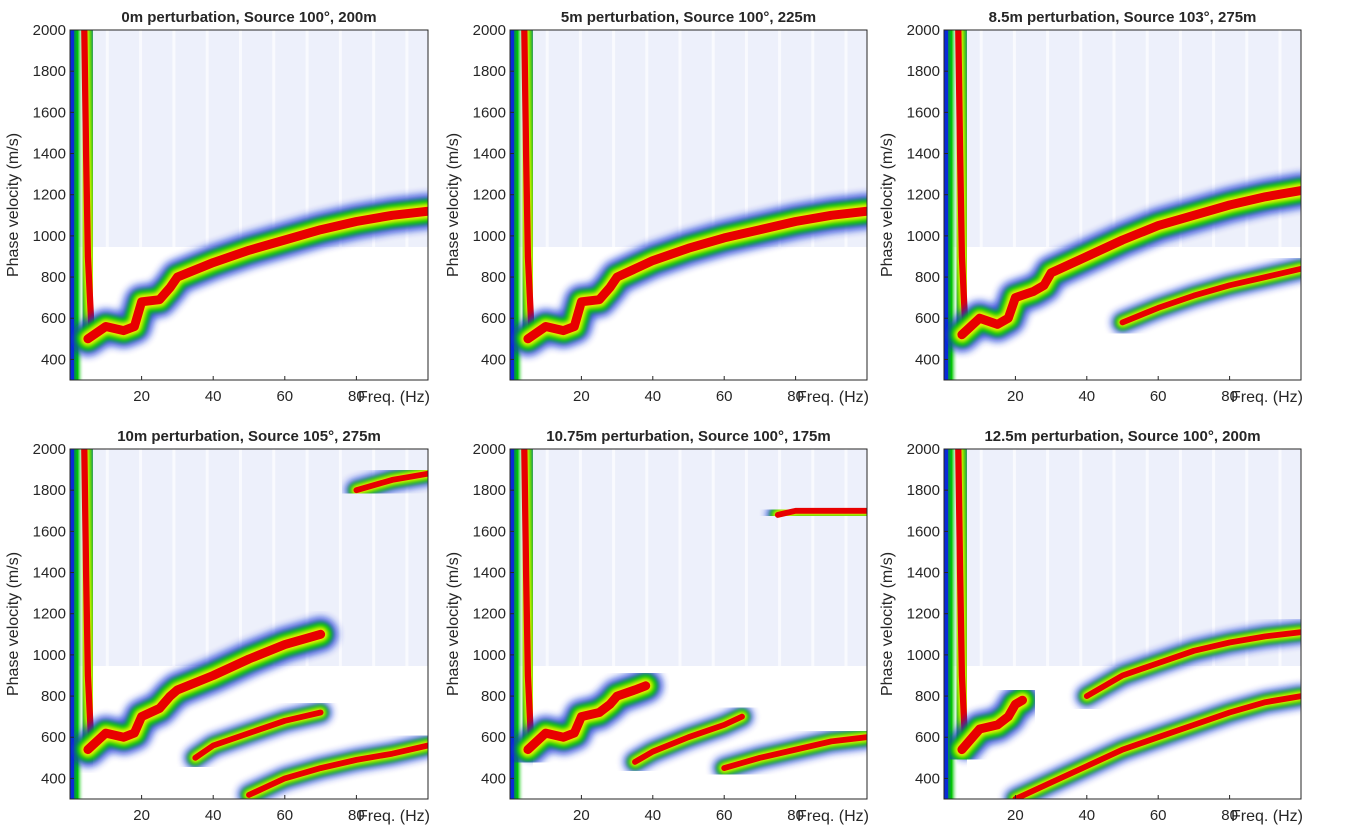 The image size is (1366, 833). I want to click on background-haze, so click(688, 557).